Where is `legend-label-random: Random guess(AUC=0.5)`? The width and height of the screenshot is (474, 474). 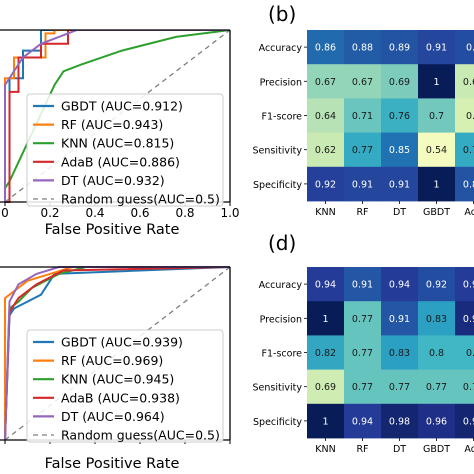
legend-label-random: Random guess(AUC=0.5) is located at coordinates (140, 199).